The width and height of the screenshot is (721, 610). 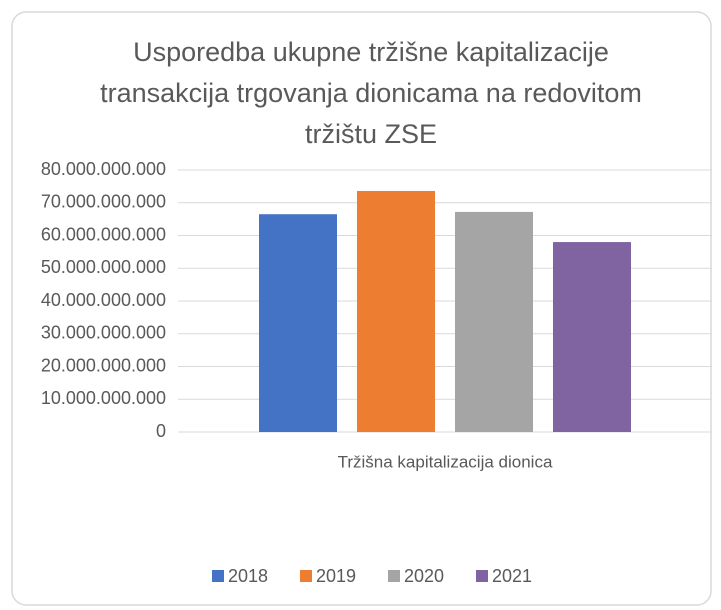 I want to click on legend-label: 2018, so click(x=248, y=576).